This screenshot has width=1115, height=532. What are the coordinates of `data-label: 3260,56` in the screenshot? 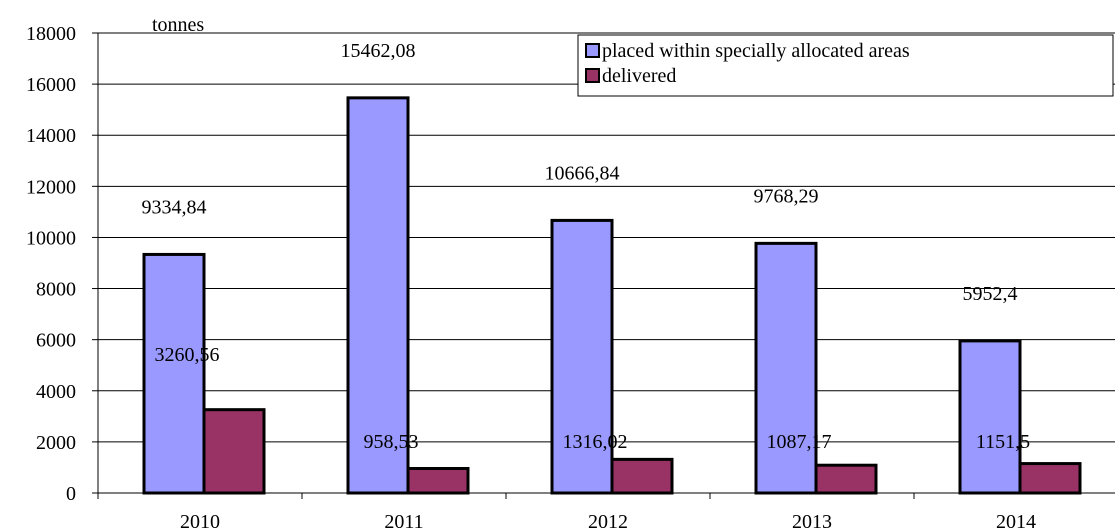 It's located at (187, 355).